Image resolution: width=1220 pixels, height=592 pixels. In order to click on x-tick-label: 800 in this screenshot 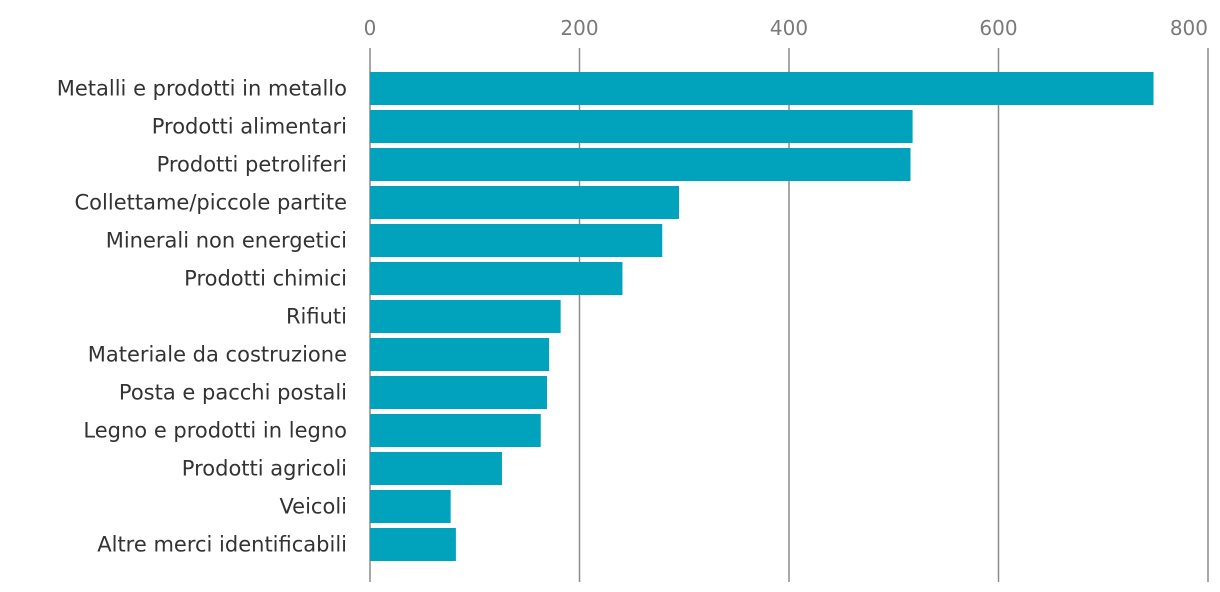, I will do `click(1189, 28)`.